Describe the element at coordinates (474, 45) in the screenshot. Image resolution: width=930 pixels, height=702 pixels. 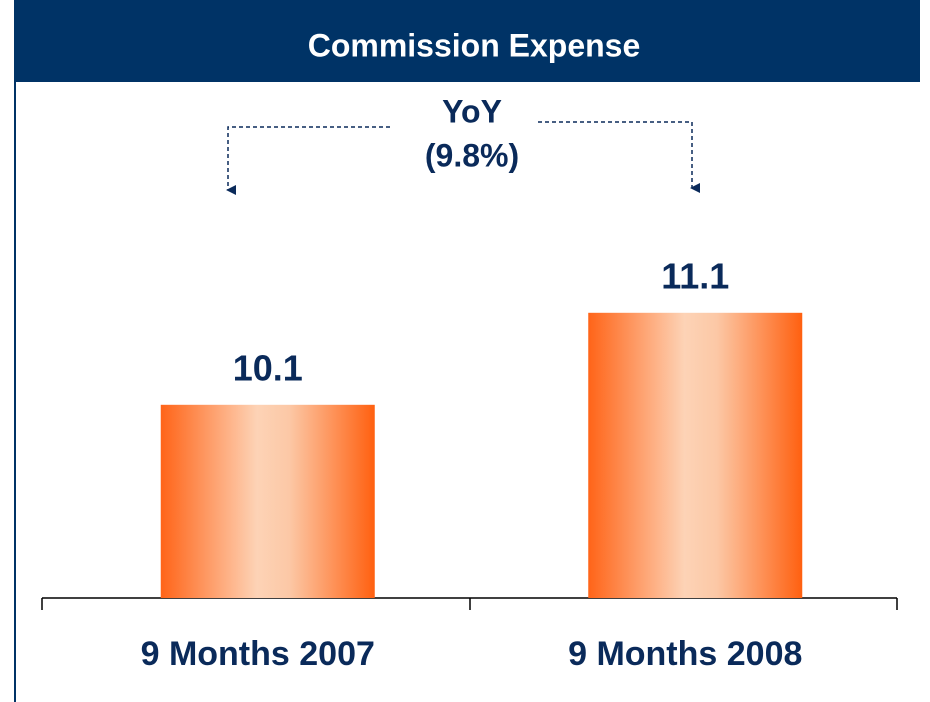
I see `chart-title: Commission Expense` at that location.